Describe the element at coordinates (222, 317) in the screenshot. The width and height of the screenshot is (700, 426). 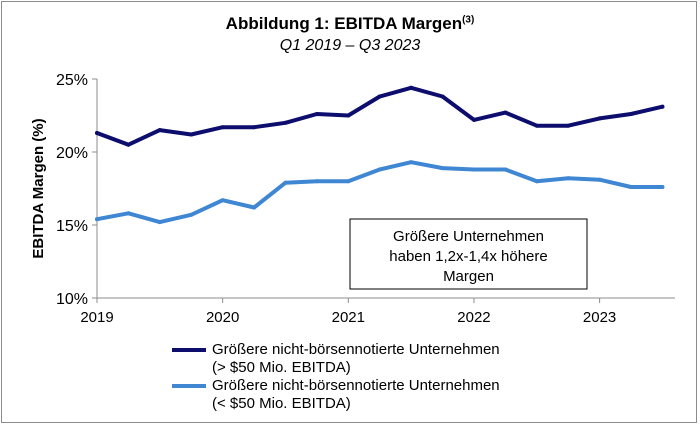
I see `x-tick-label: 2020` at that location.